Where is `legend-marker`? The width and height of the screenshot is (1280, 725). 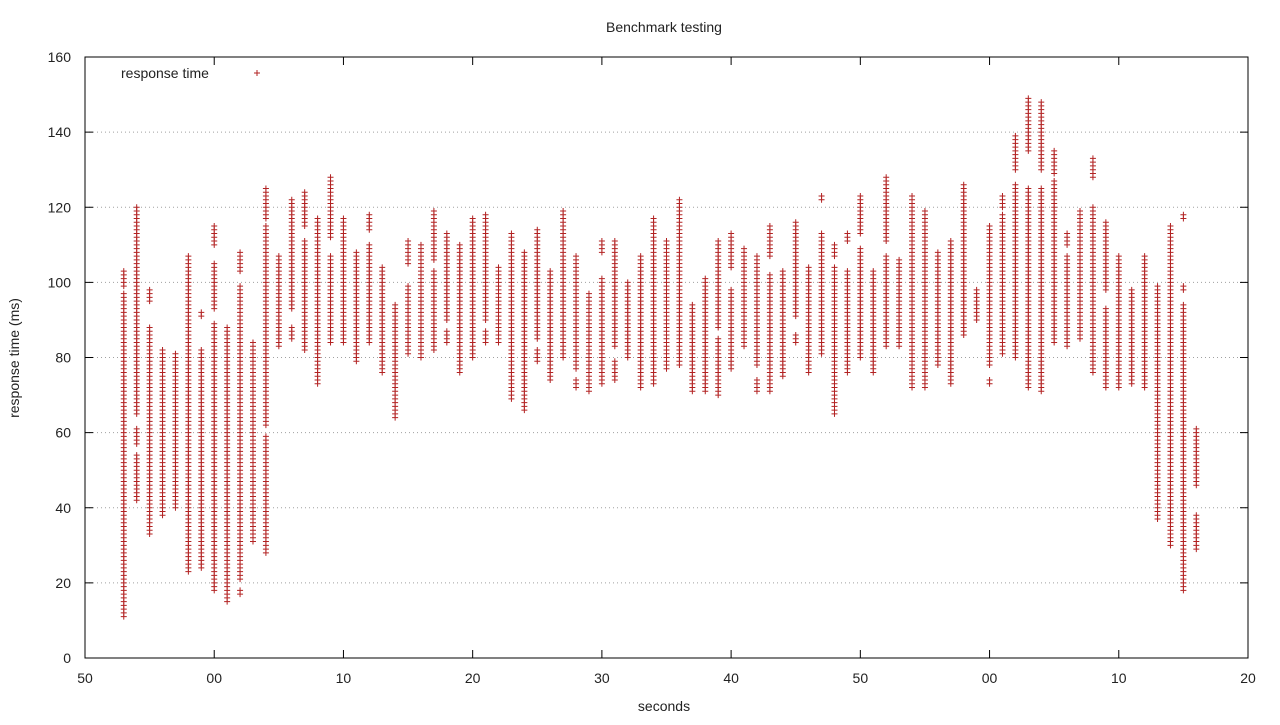
legend-marker is located at coordinates (257, 73).